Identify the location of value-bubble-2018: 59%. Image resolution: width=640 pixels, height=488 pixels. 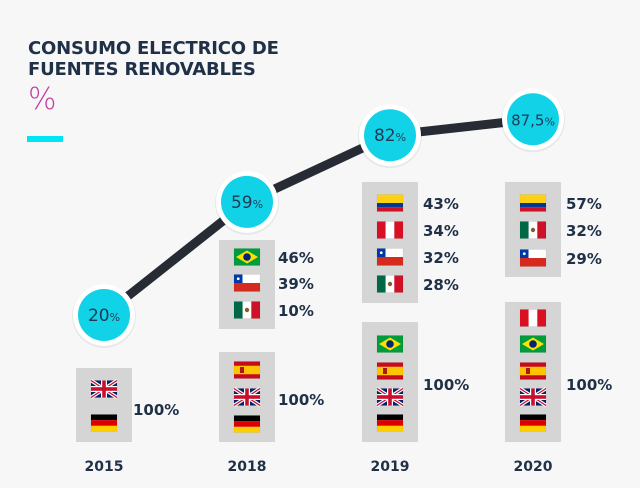
(247, 202).